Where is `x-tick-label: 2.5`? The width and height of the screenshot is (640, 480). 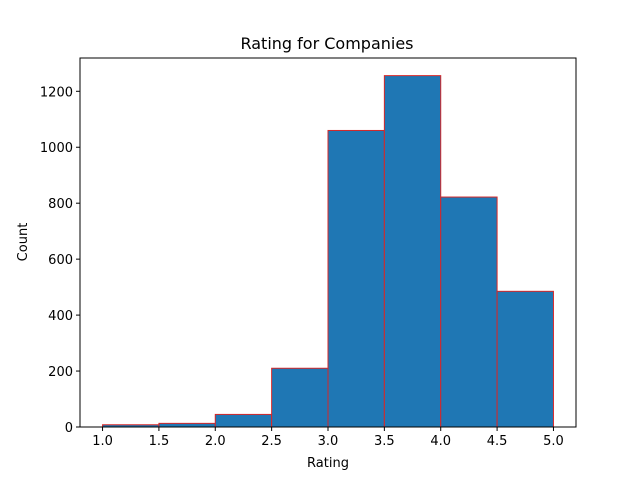 x-tick-label: 2.5 is located at coordinates (271, 441).